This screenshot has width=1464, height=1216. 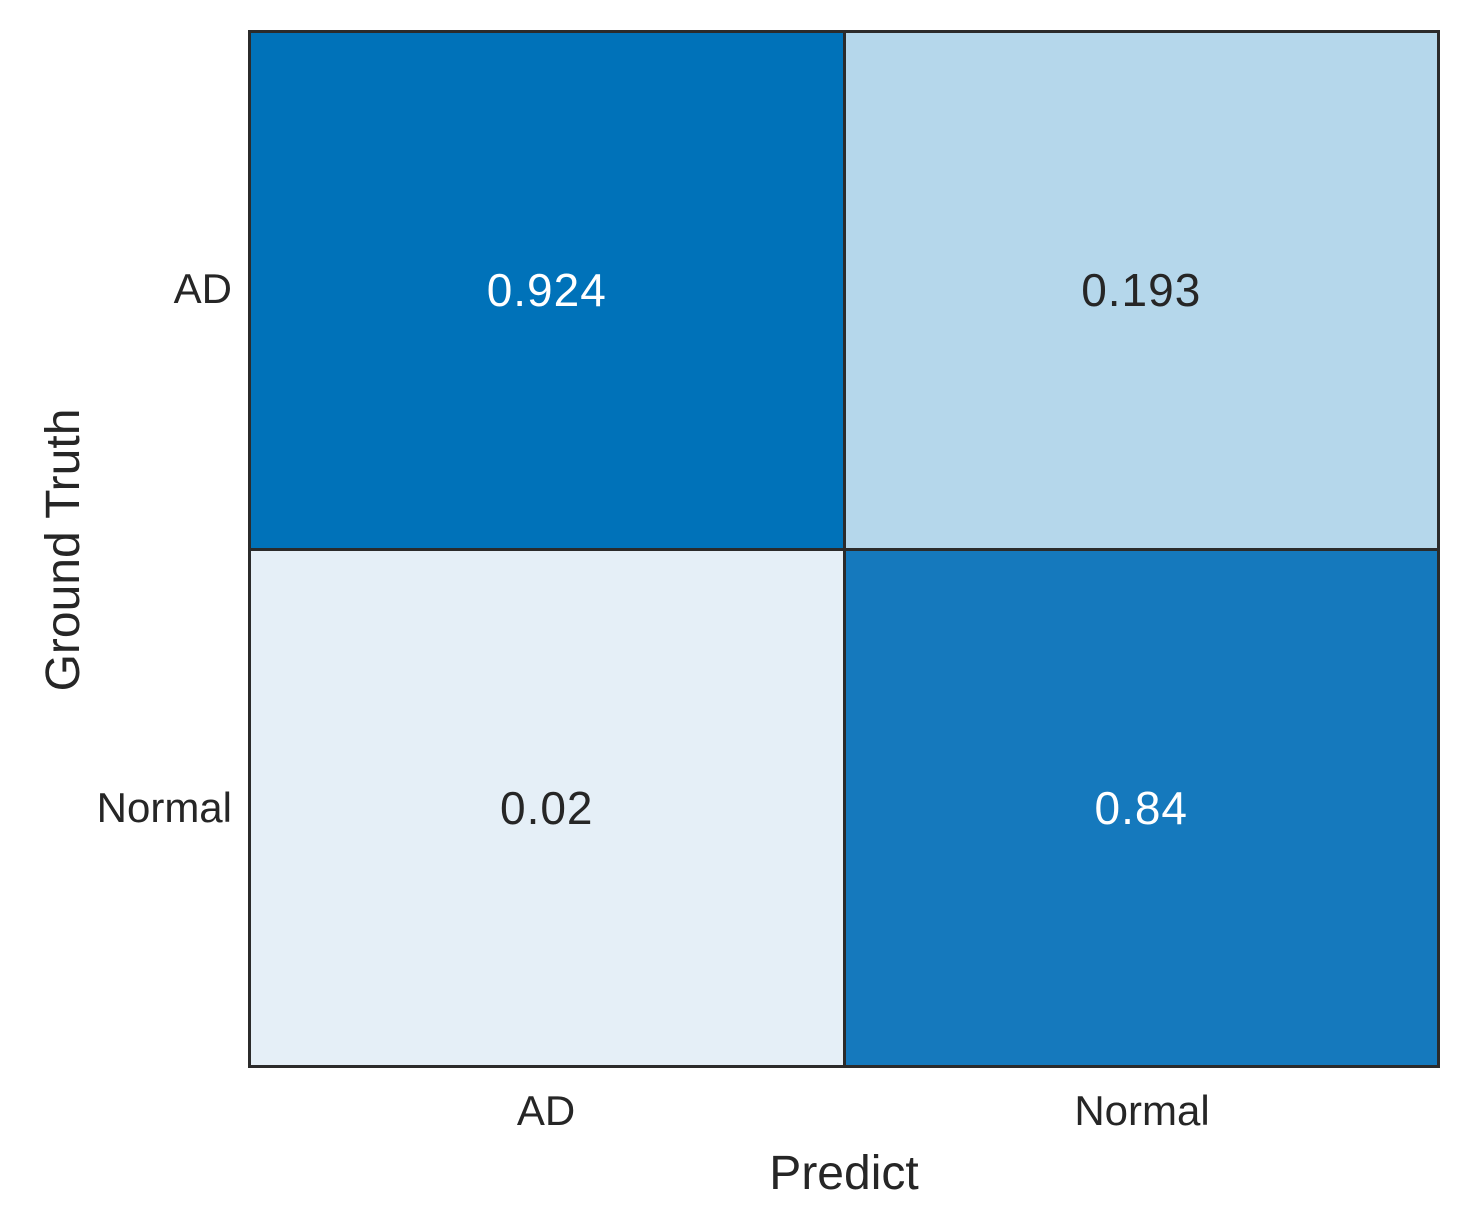 I want to click on y-tick-label-normal: Normal, so click(x=164, y=807).